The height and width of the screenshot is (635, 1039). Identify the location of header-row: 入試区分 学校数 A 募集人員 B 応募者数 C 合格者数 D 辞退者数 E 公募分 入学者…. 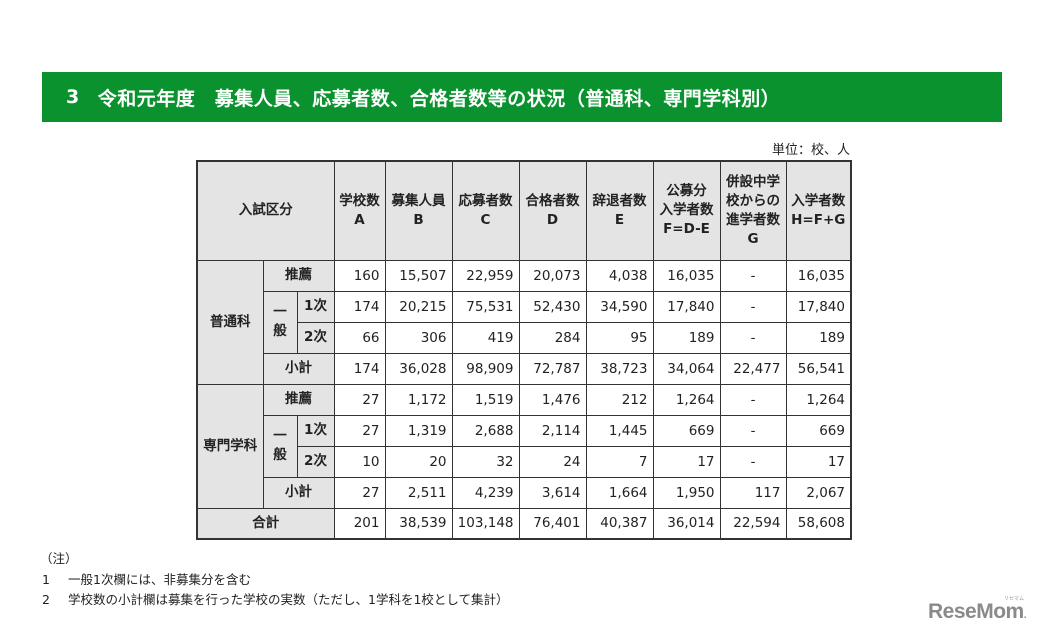
(524, 210).